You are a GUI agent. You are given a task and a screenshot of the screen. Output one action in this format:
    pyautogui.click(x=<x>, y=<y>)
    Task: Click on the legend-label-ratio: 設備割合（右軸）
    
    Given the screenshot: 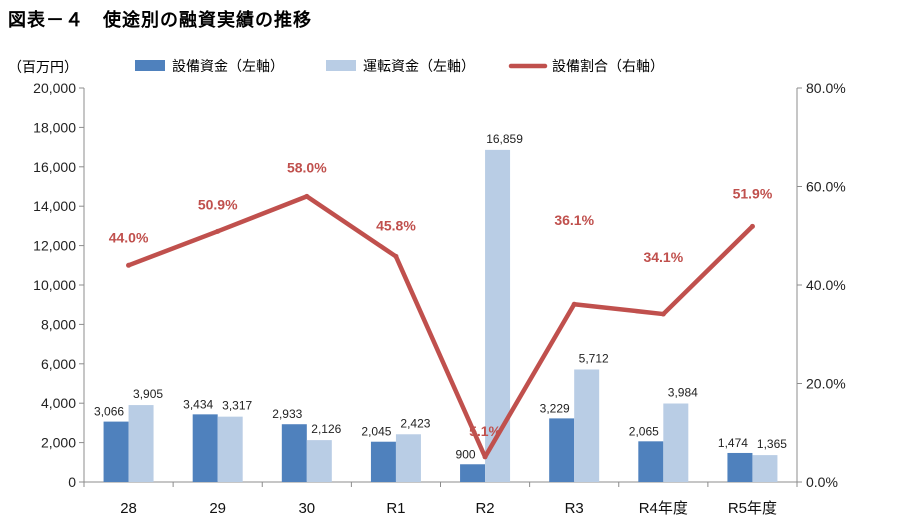 What is the action you would take?
    pyautogui.click(x=608, y=66)
    